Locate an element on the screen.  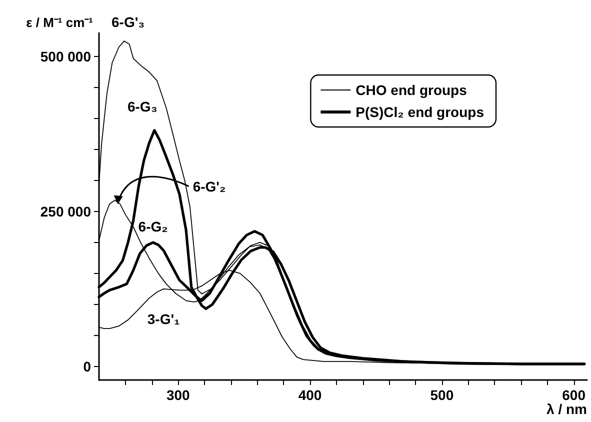
x-tick-label: 500 is located at coordinates (442, 395).